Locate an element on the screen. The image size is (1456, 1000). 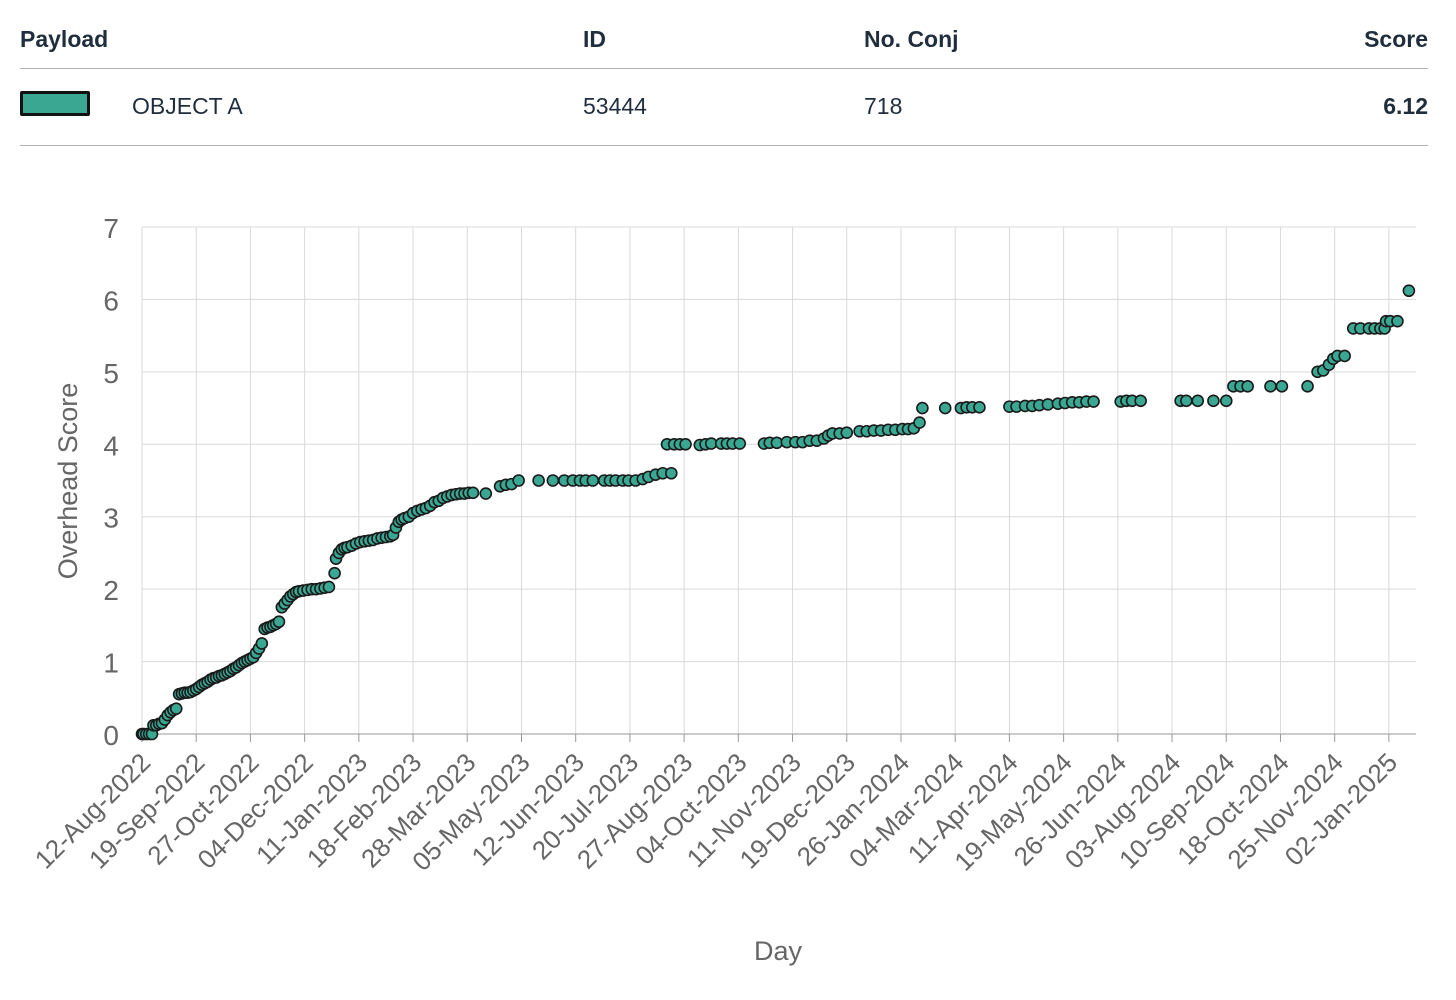
x-tick-label: 25-Nov-2024 is located at coordinates (1285, 811).